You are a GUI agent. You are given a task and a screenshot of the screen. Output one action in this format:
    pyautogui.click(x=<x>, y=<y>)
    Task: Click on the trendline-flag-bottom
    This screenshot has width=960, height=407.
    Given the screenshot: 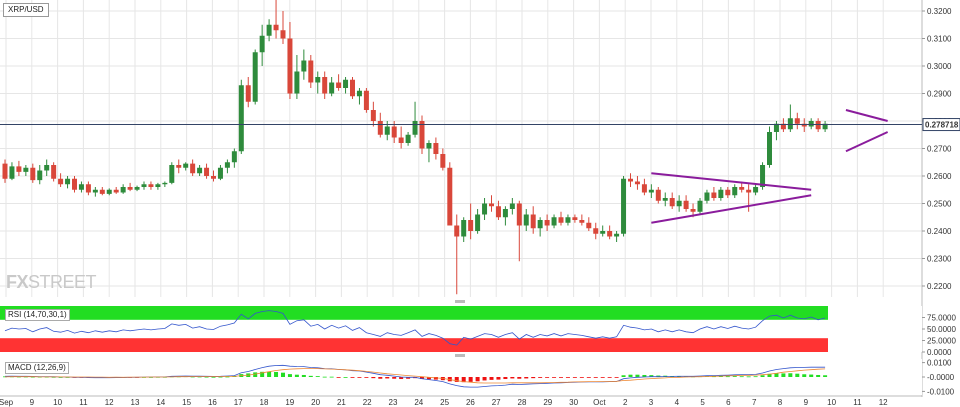 What is the action you would take?
    pyautogui.click(x=731, y=209)
    